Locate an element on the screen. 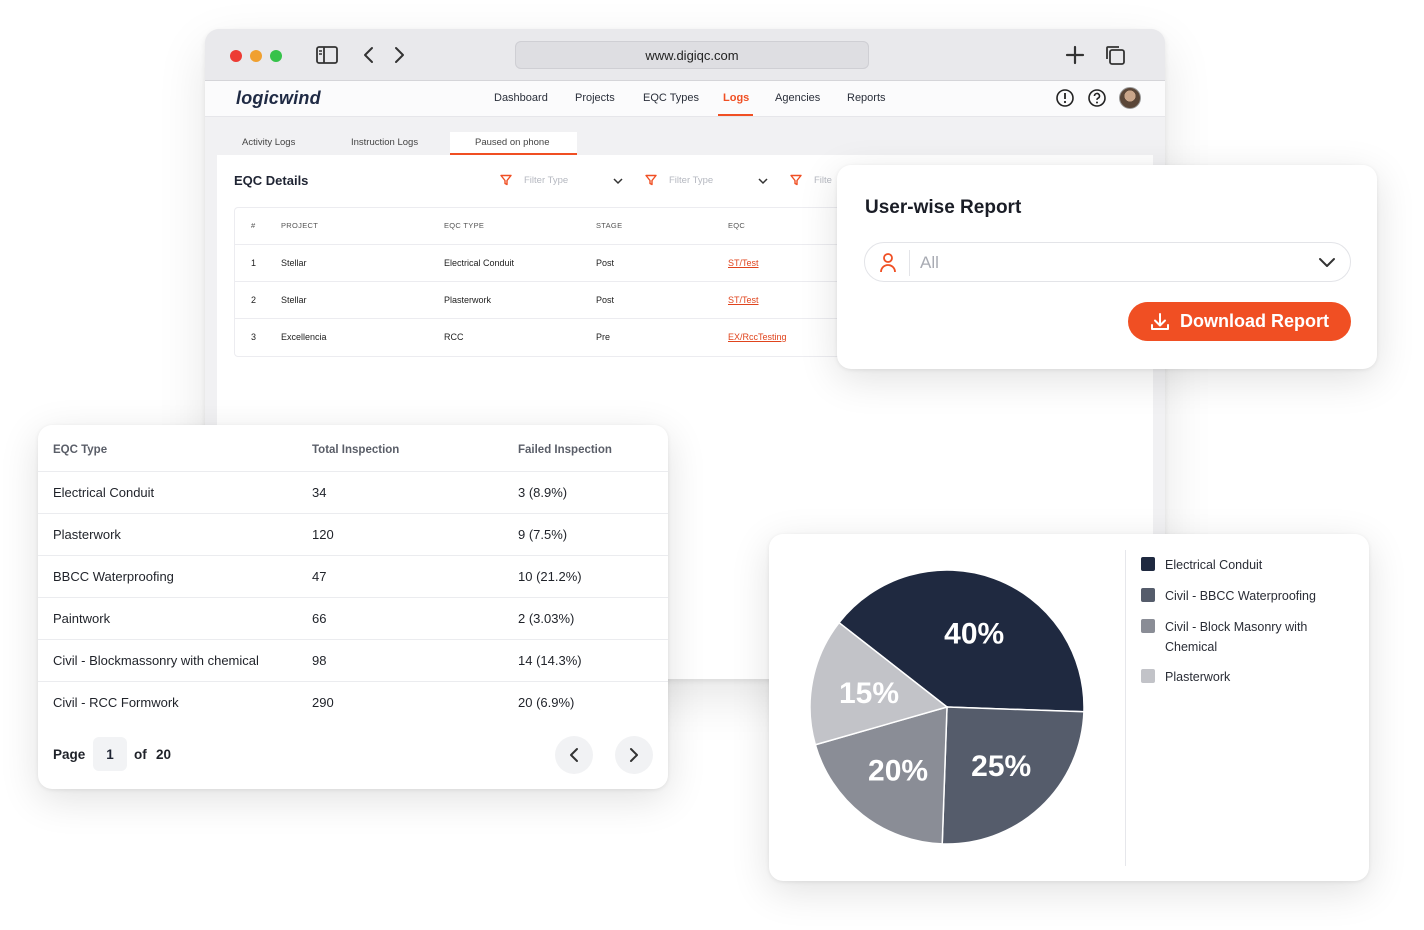  row-stage: Pre is located at coordinates (603, 337).